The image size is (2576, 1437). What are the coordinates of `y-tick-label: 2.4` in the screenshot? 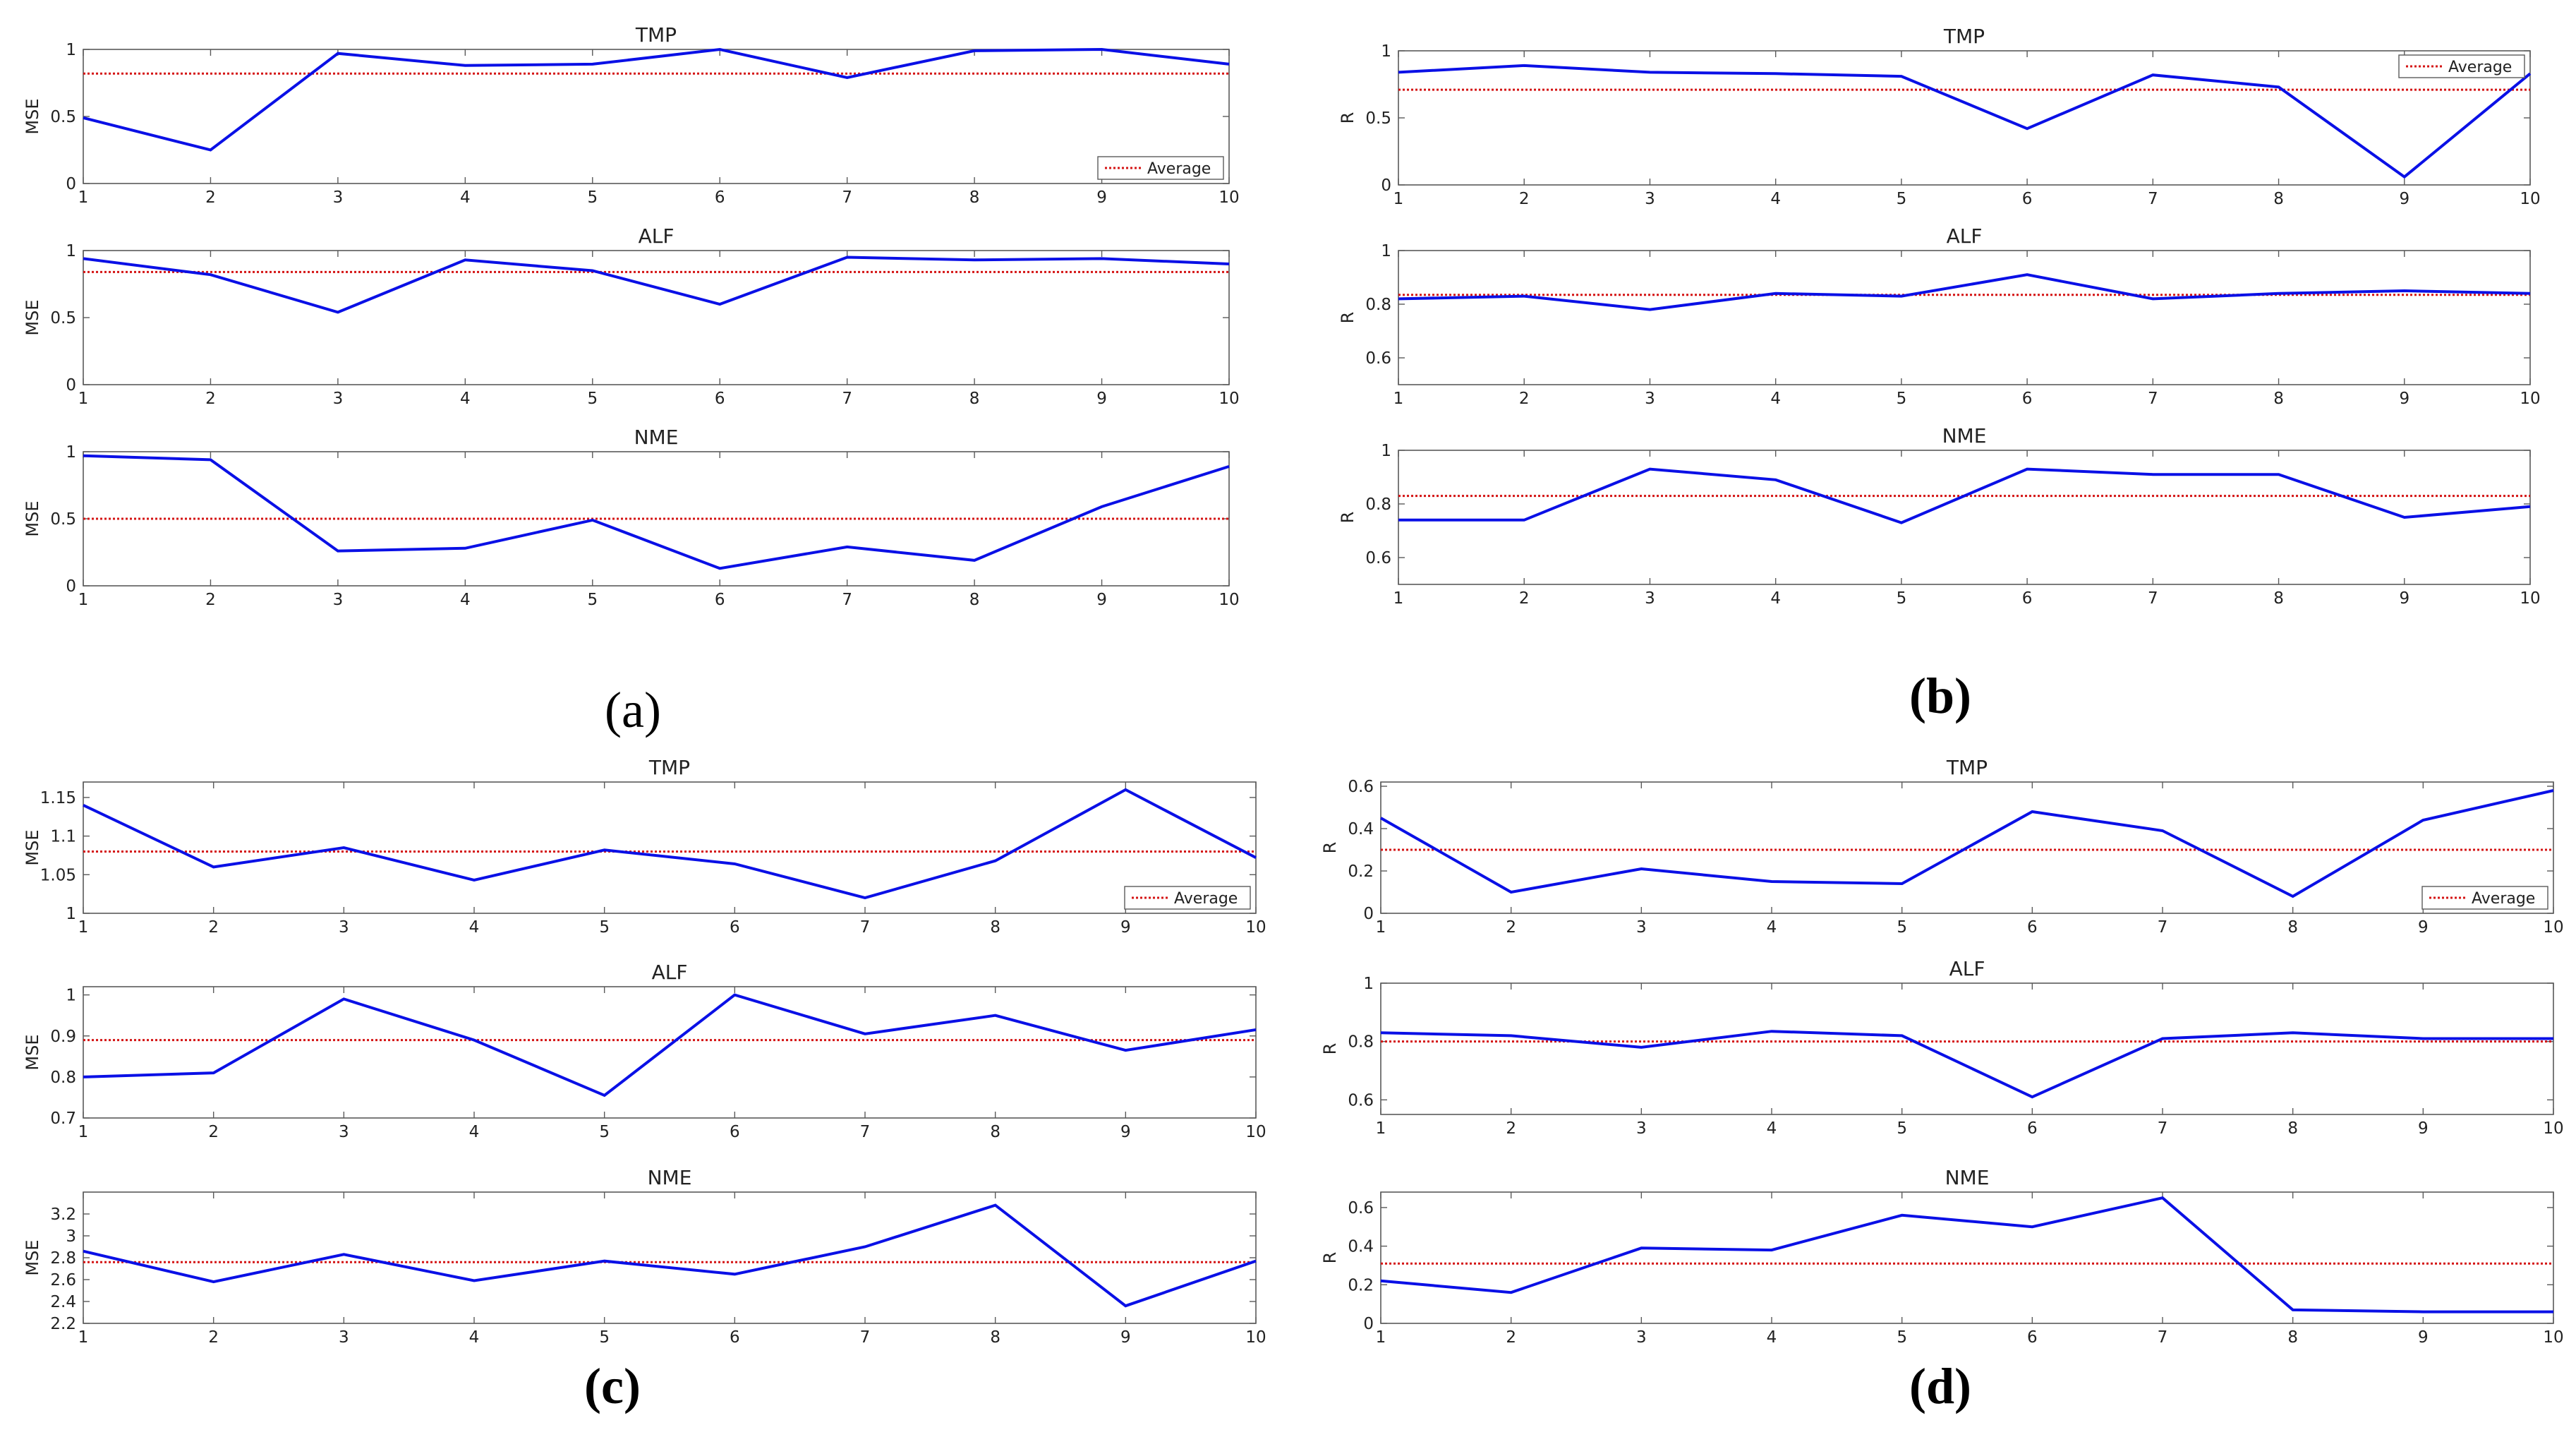 It's located at (63, 1302).